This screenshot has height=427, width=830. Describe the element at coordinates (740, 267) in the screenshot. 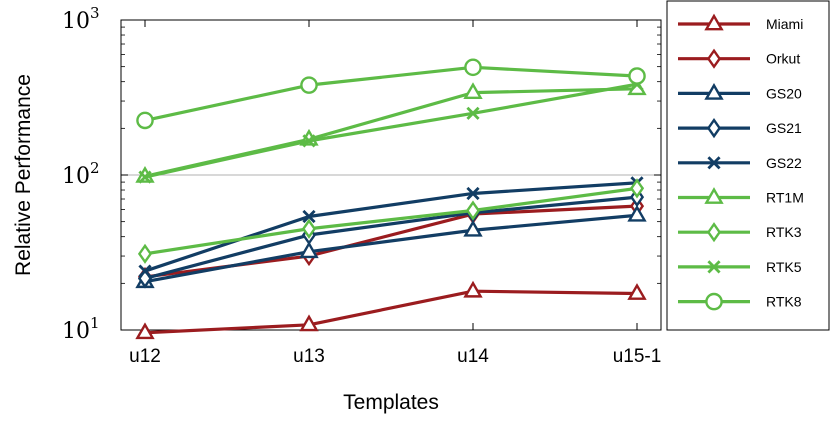

I see `legend-item-rtk5: RTK5` at that location.